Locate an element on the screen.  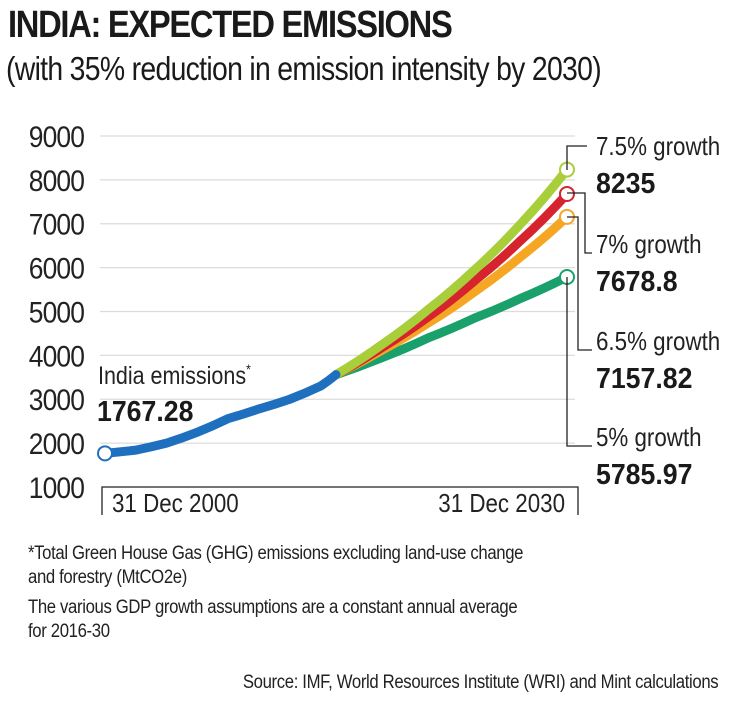
series-end-value: 8235 is located at coordinates (625, 183).